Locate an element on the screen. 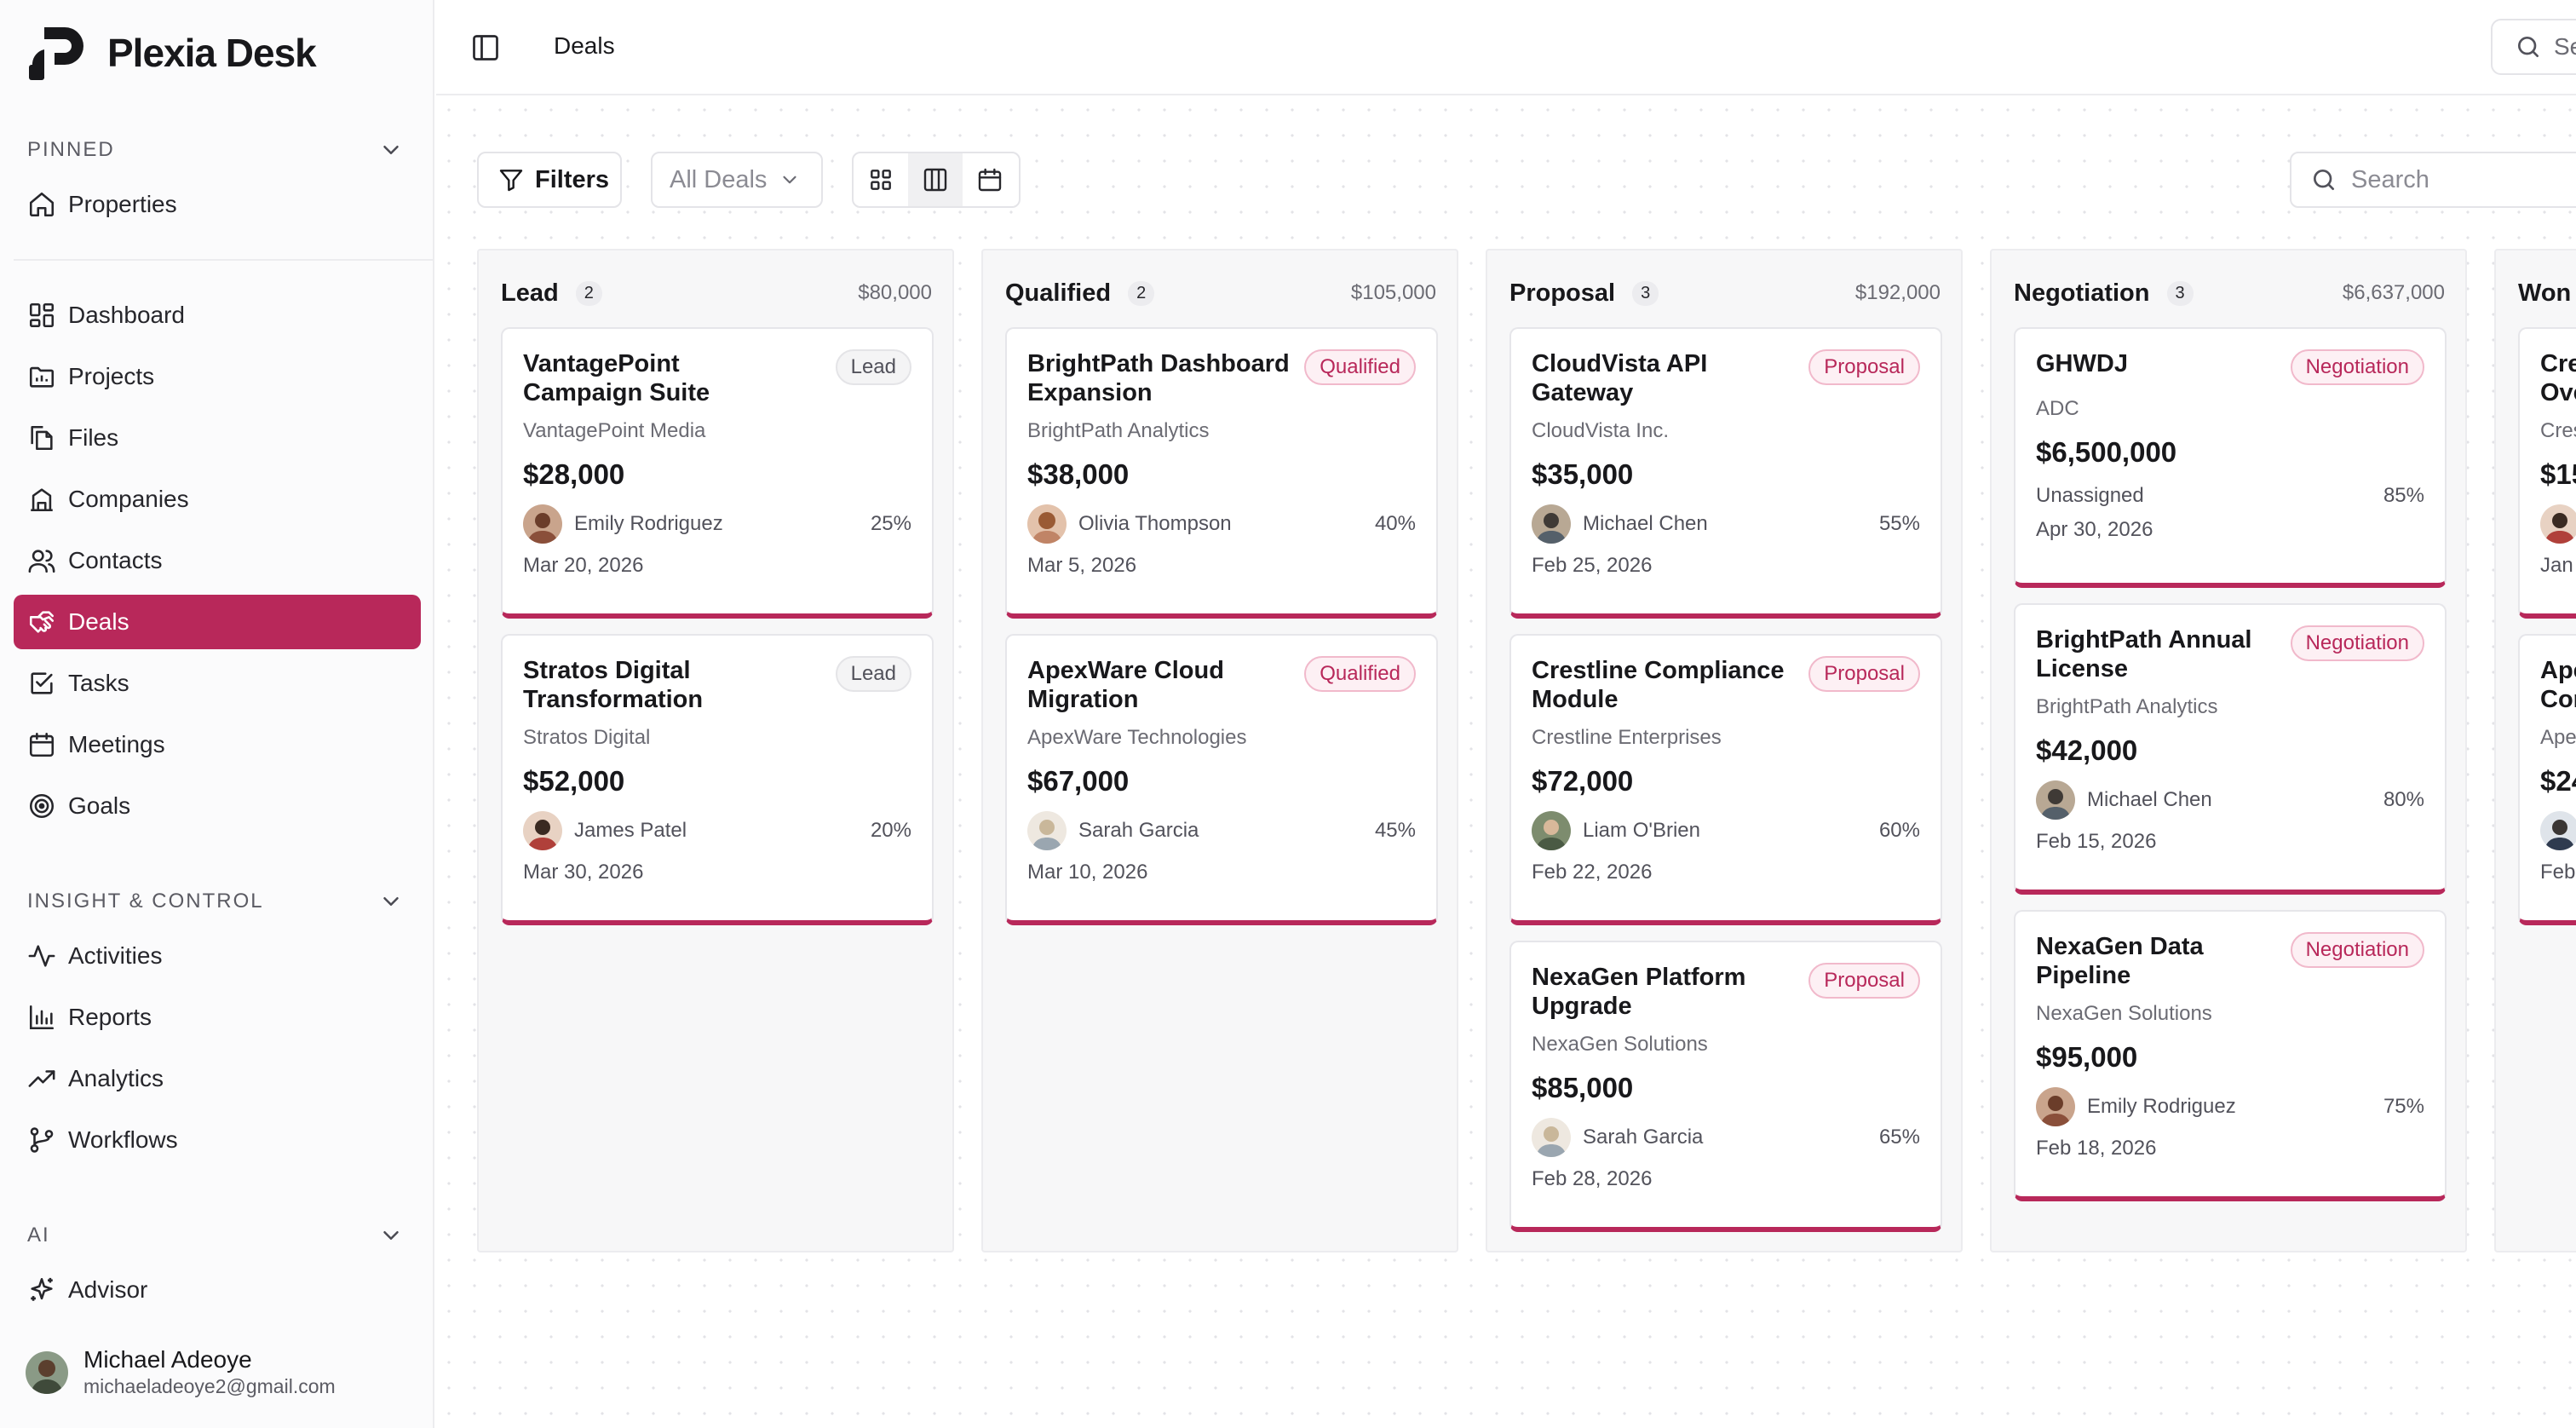  column-total: $192,000 is located at coordinates (1897, 293).